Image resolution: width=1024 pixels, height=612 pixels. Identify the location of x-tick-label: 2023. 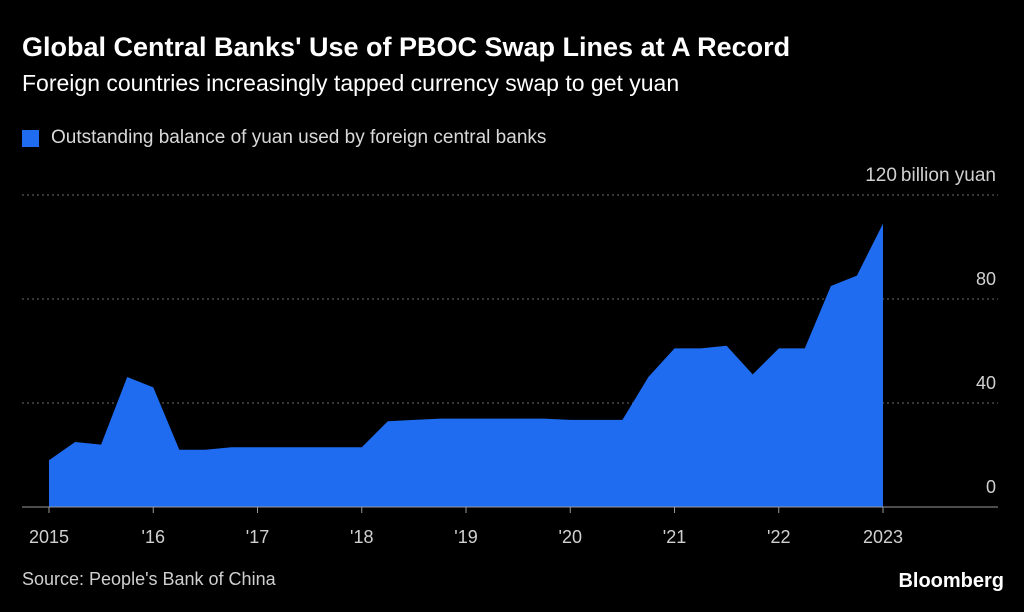
(883, 537).